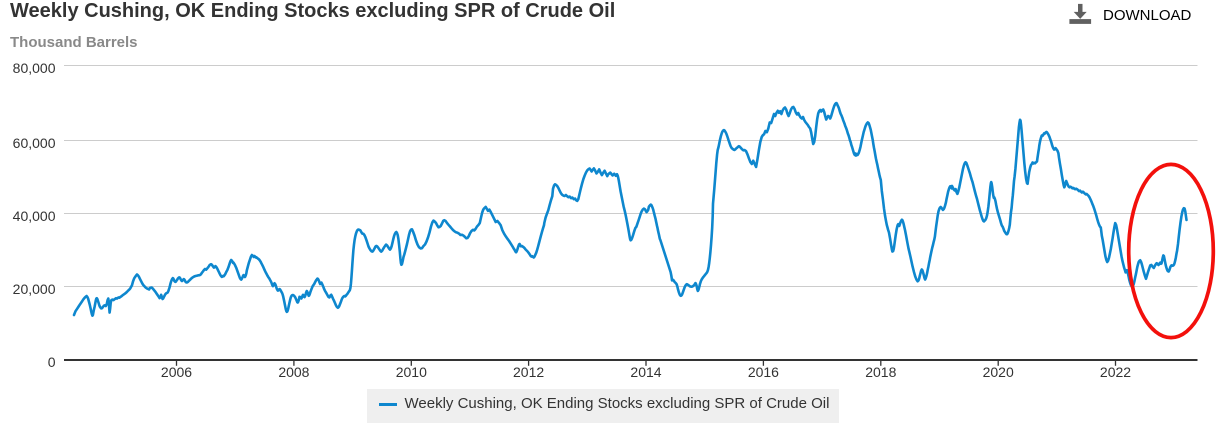 This screenshot has width=1230, height=423. I want to click on svg-text: 40,000, so click(34, 216).